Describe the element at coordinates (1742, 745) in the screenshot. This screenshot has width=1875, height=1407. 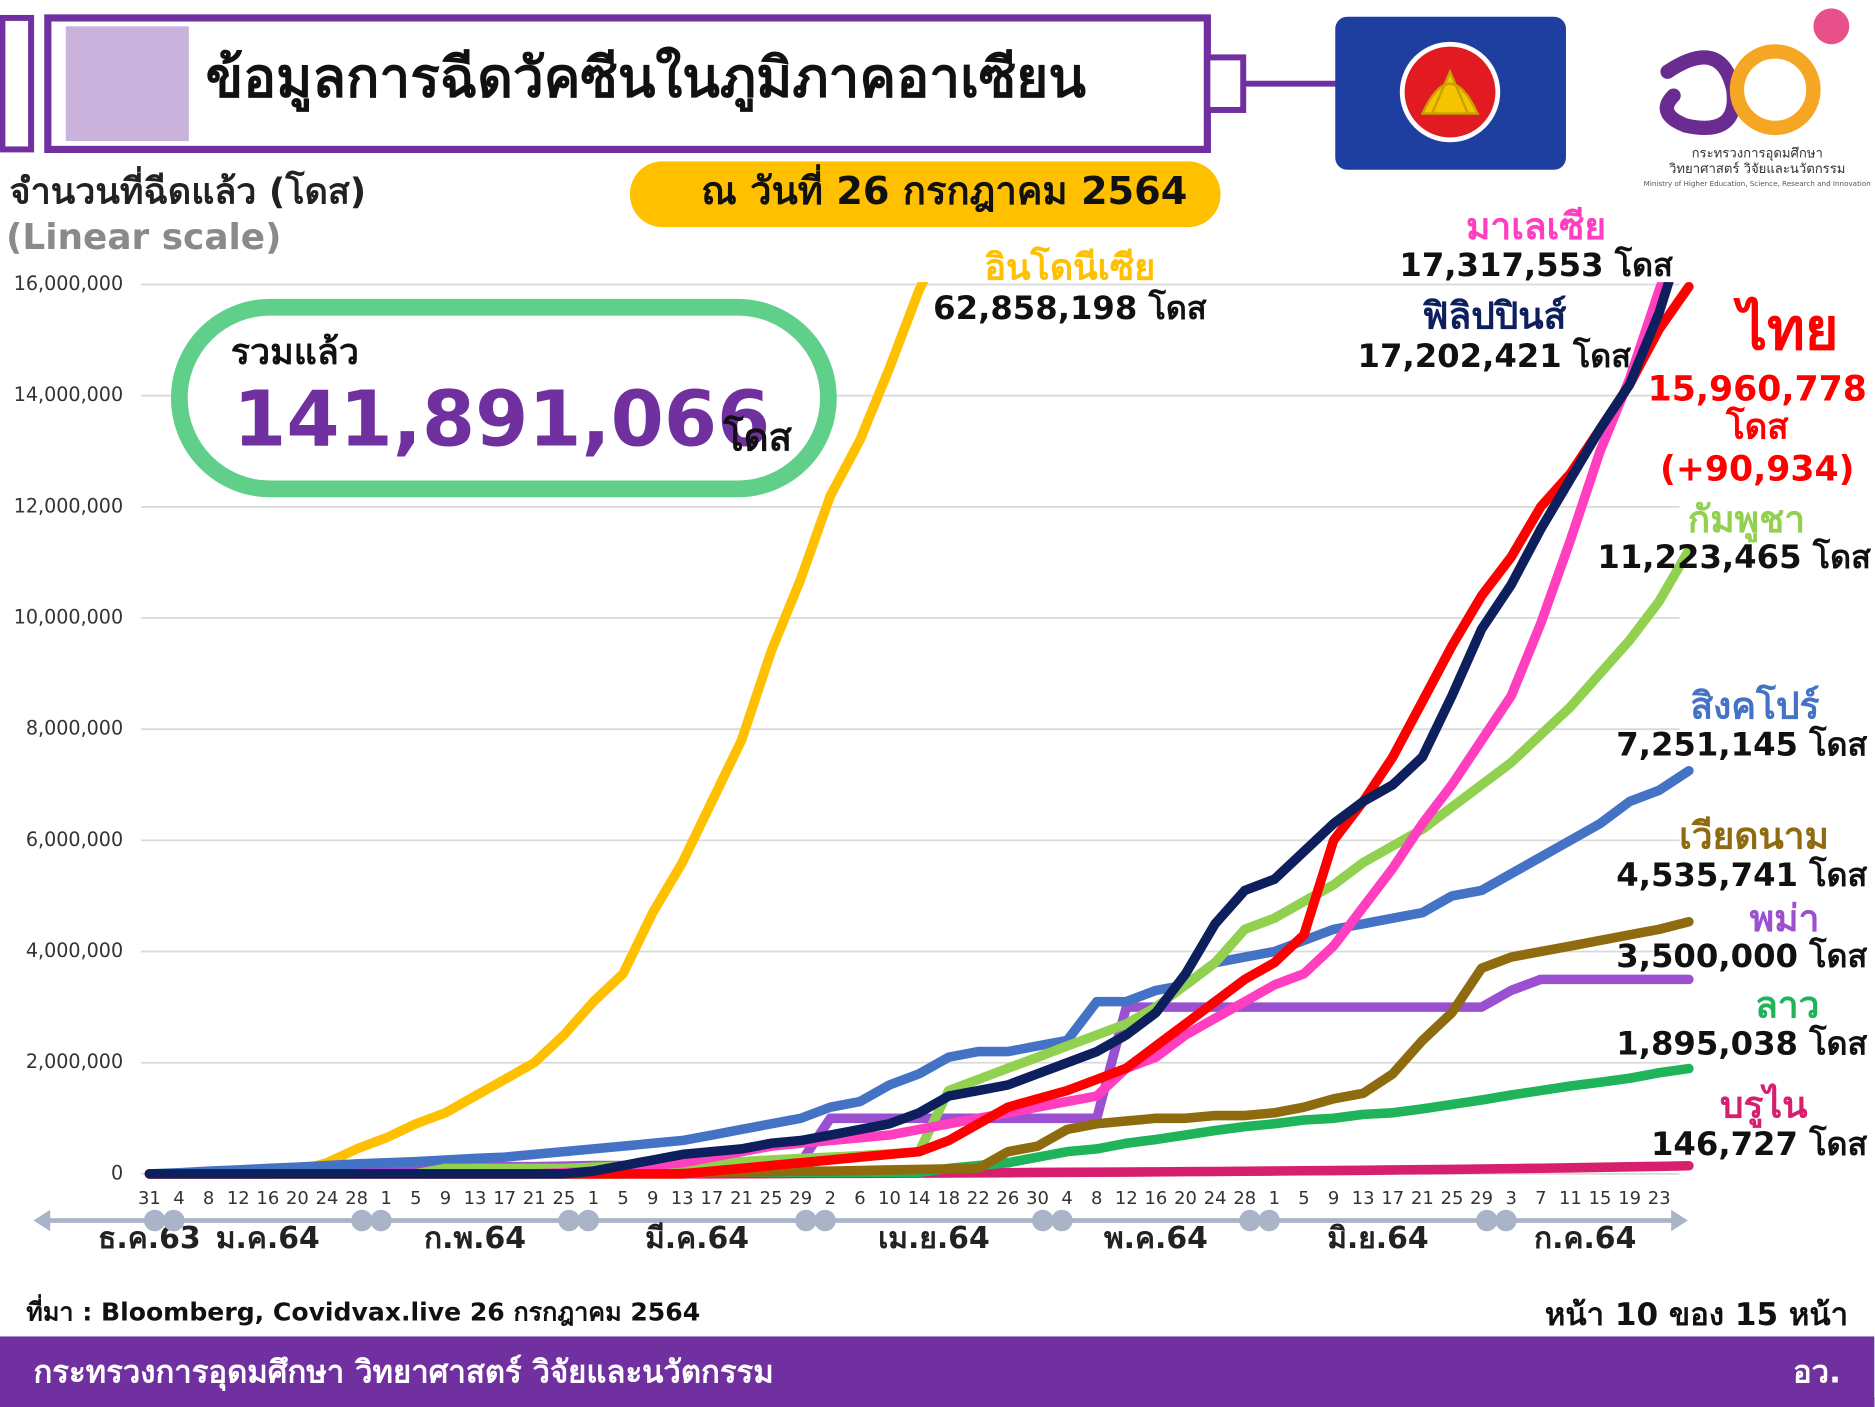
I see `data-label: 7,251,145 โดส` at that location.